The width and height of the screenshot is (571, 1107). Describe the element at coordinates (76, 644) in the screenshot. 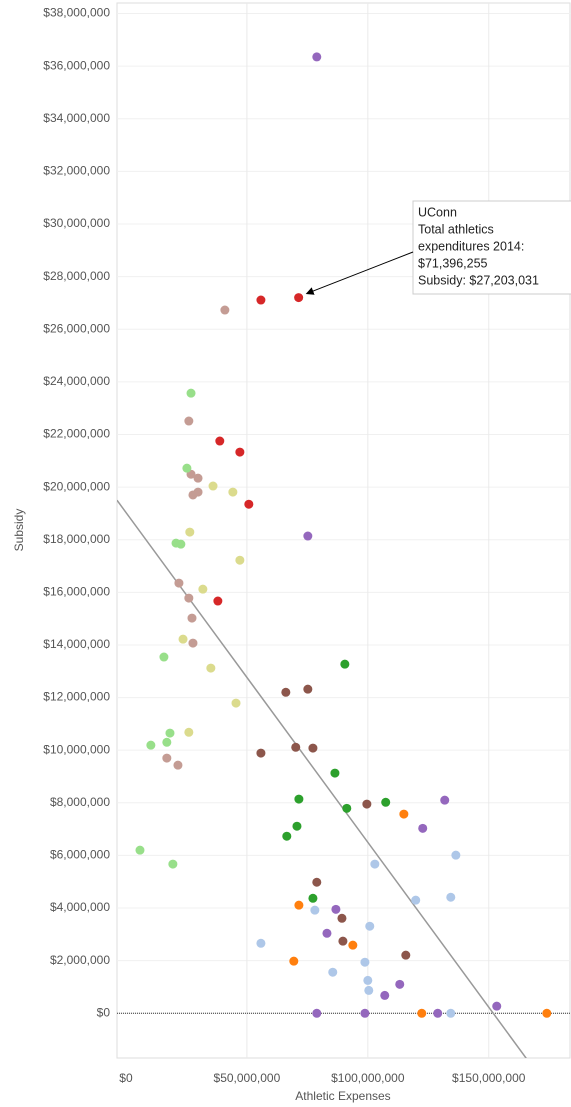

I see `y-tick-label: $14,000,000` at that location.